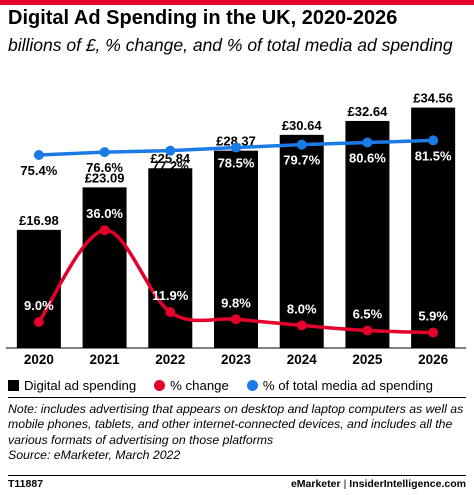  I want to click on footer-brand: eMarketer | InsiderIntelligence.com, so click(378, 484).